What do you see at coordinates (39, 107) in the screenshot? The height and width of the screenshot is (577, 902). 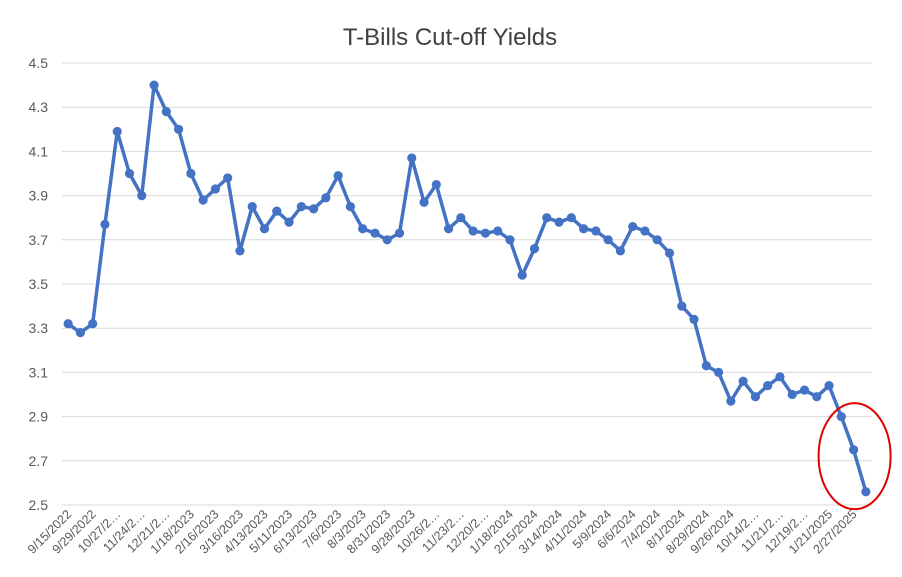 I see `y-tick-label: 4.3` at bounding box center [39, 107].